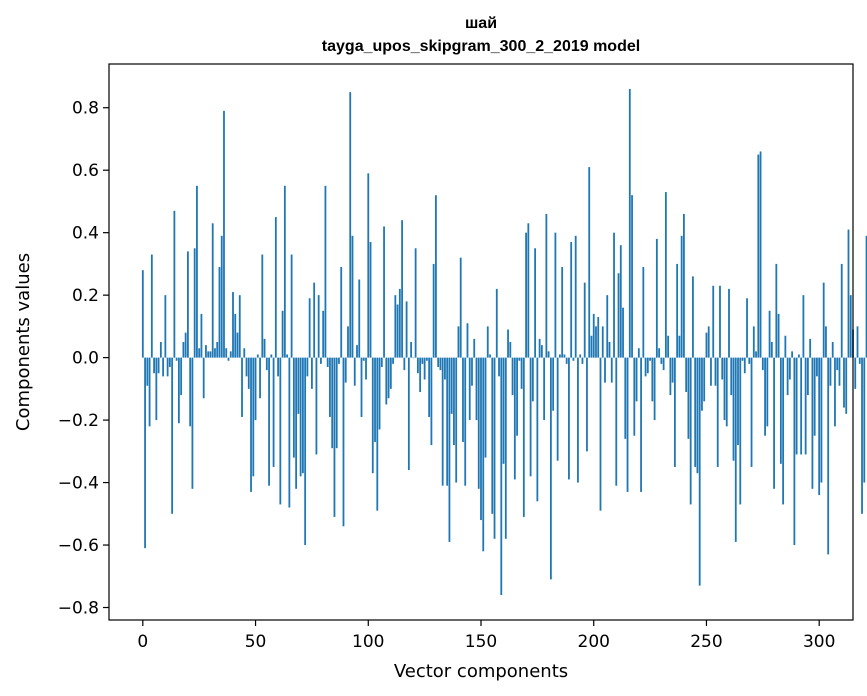  Describe the element at coordinates (78, 484) in the screenshot. I see `y-tick-label: −0.4` at that location.